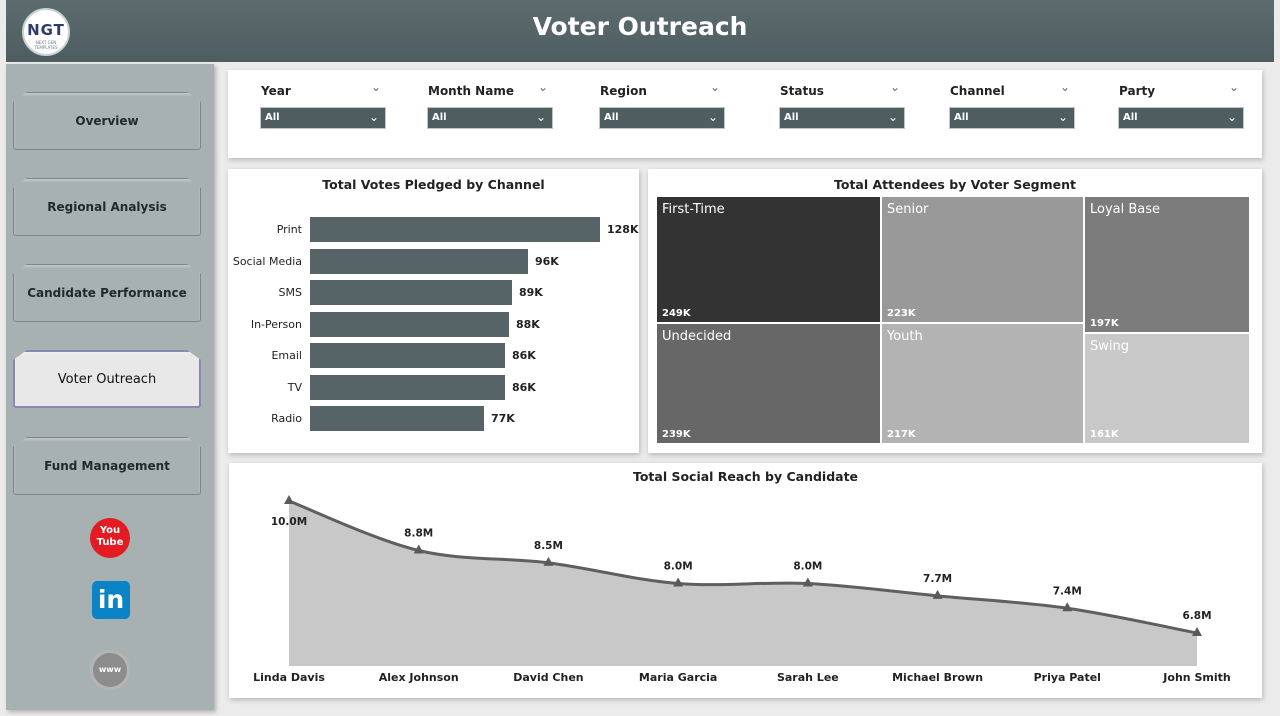  Describe the element at coordinates (528, 324) in the screenshot. I see `bar-value-label: 88K` at that location.